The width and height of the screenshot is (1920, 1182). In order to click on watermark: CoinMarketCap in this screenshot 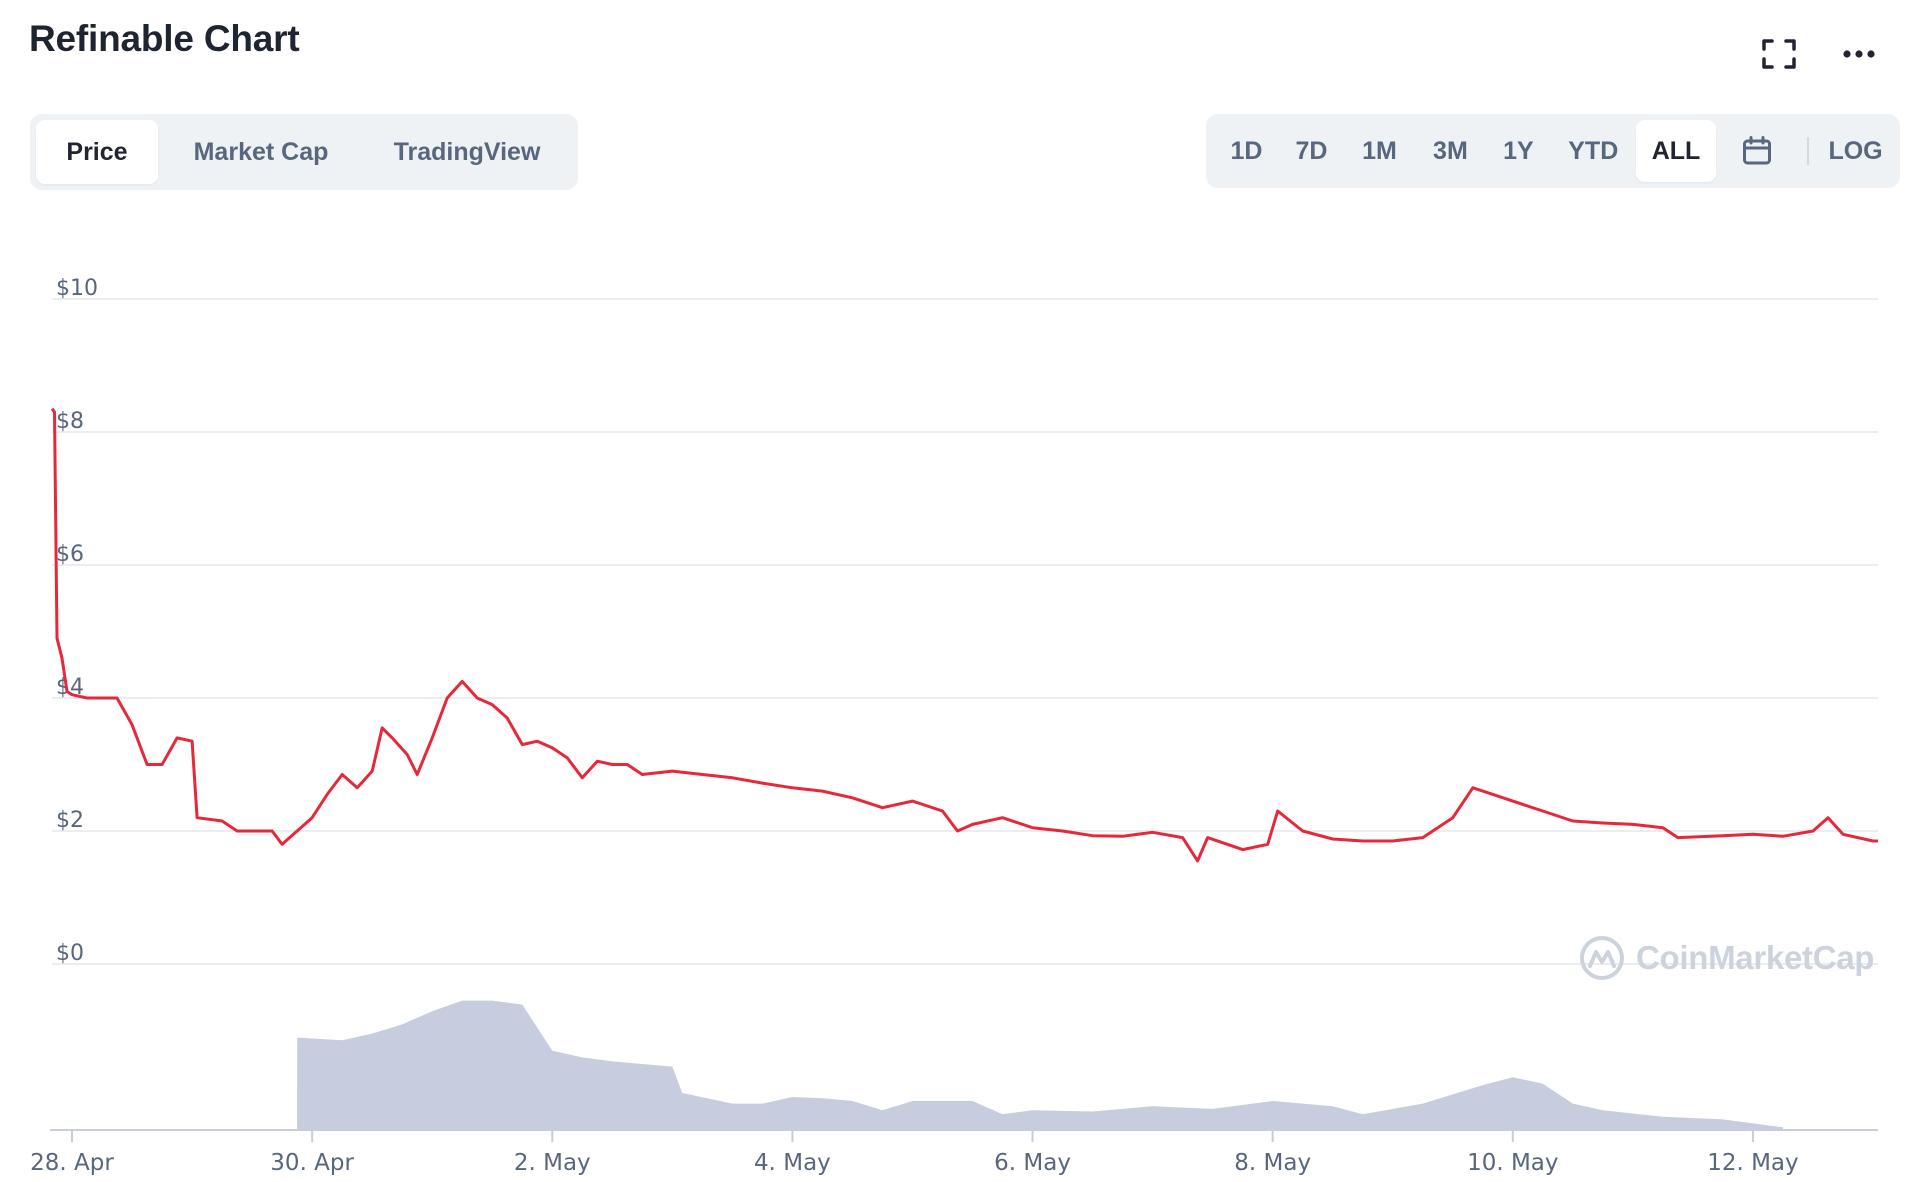, I will do `click(1726, 958)`.